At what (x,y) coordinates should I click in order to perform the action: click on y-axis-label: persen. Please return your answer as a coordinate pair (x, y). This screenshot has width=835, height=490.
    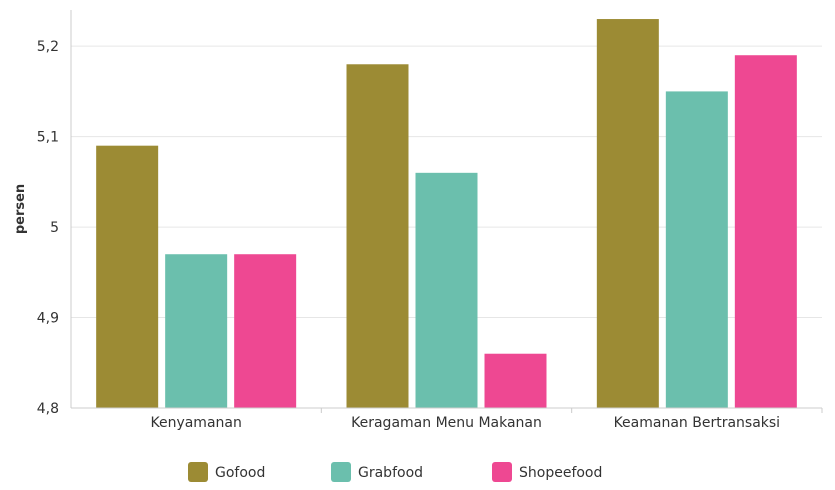
    Looking at the image, I should click on (20, 209).